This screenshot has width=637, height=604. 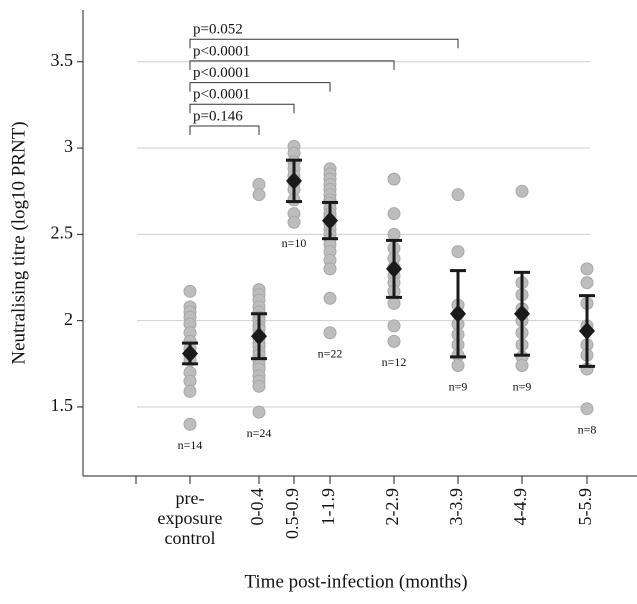 What do you see at coordinates (218, 30) in the screenshot?
I see `p-value-label: p=0.052` at bounding box center [218, 30].